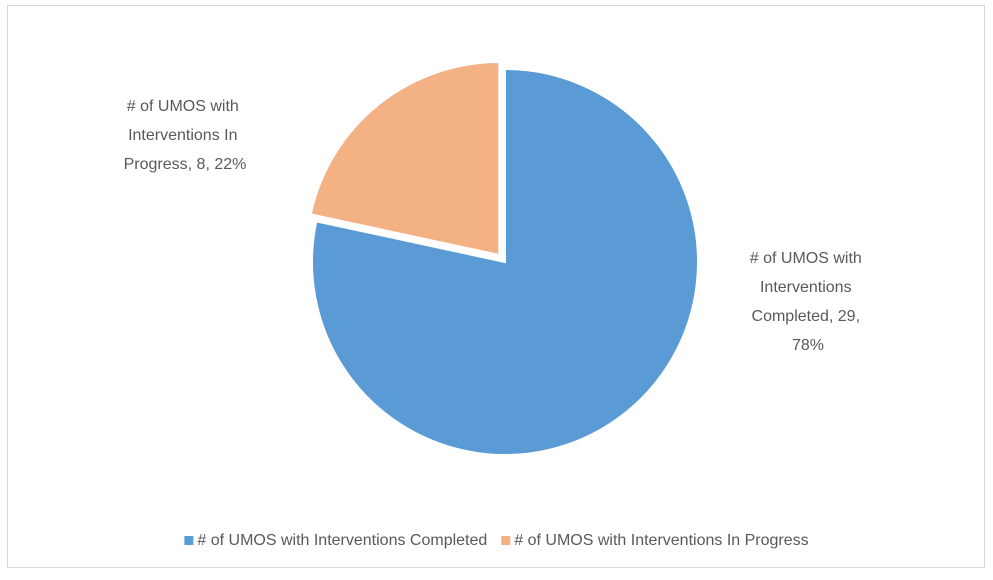  What do you see at coordinates (661, 540) in the screenshot?
I see `legend-label: # of UMOS with Interventions In Progress` at bounding box center [661, 540].